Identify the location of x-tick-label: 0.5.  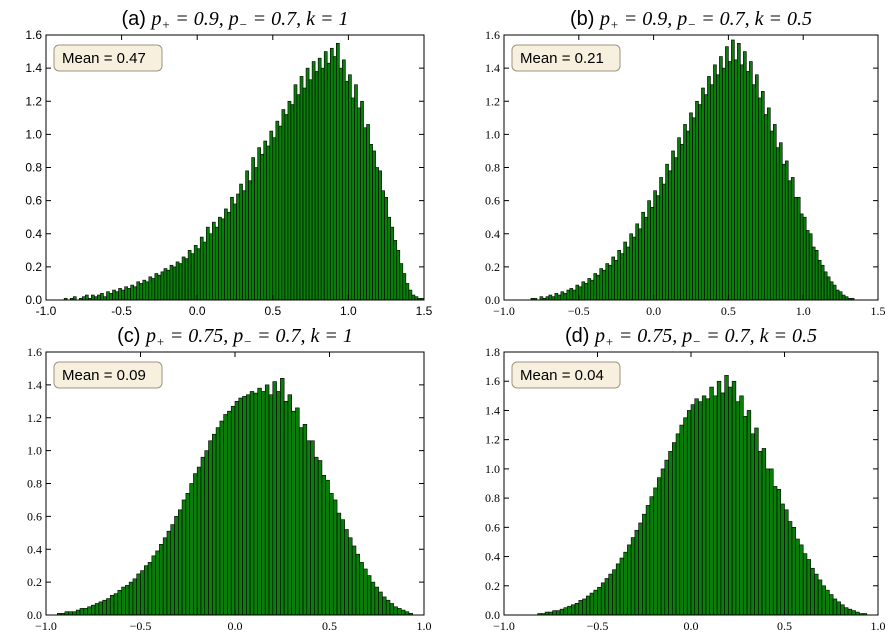
(728, 311).